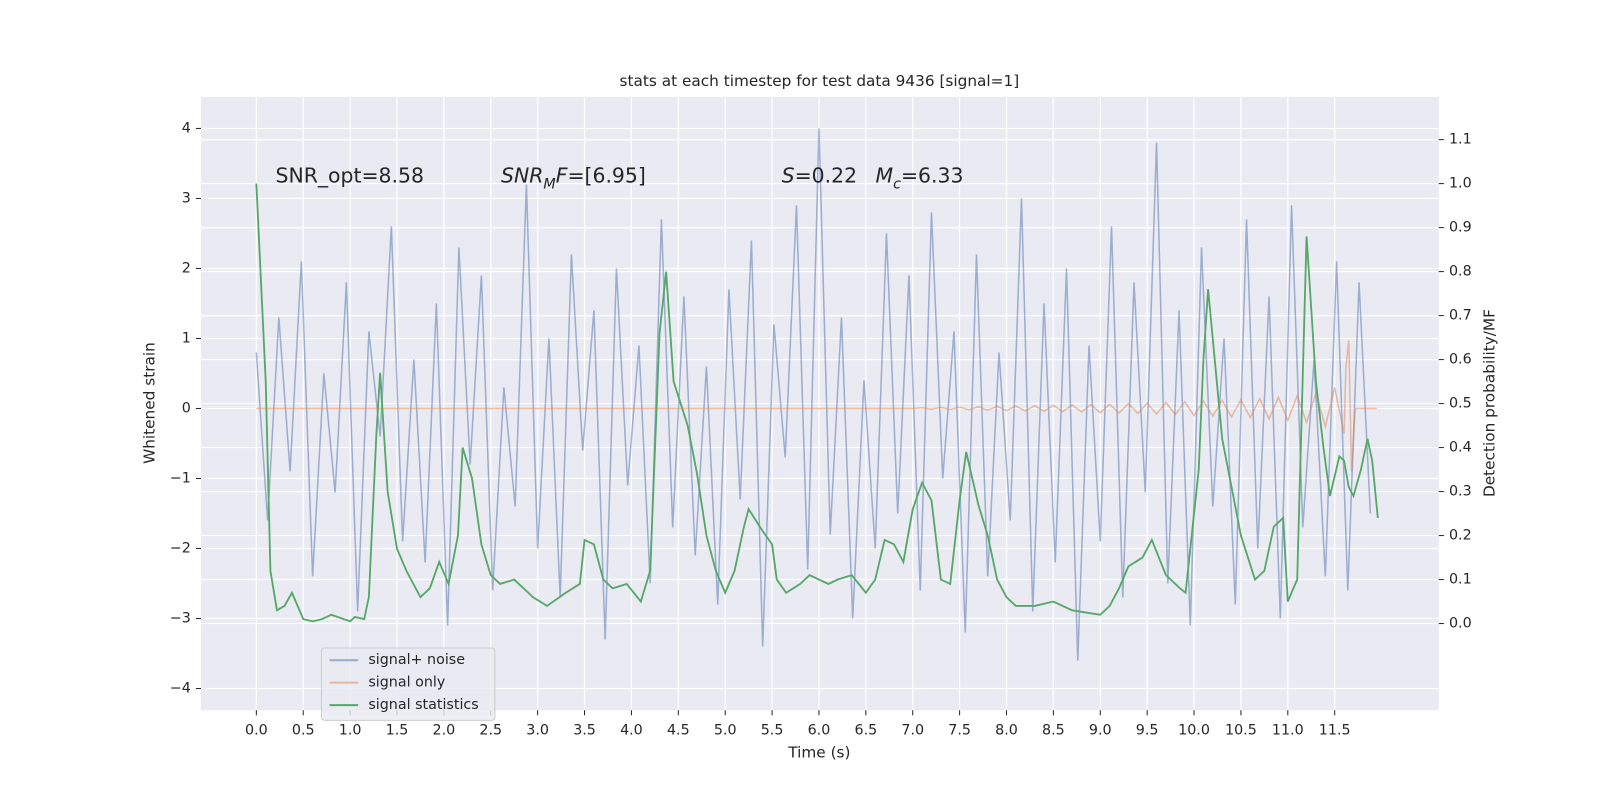 This screenshot has height=800, width=1600. What do you see at coordinates (180, 618) in the screenshot?
I see `y-tick-label: −3` at bounding box center [180, 618].